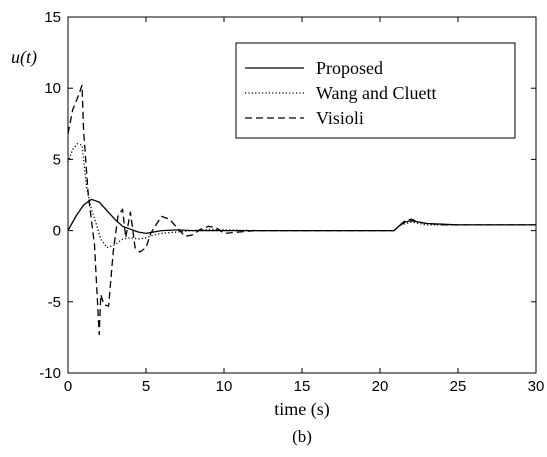 The width and height of the screenshot is (547, 457). What do you see at coordinates (24, 57) in the screenshot?
I see `y-axis-label: u(t)` at bounding box center [24, 57].